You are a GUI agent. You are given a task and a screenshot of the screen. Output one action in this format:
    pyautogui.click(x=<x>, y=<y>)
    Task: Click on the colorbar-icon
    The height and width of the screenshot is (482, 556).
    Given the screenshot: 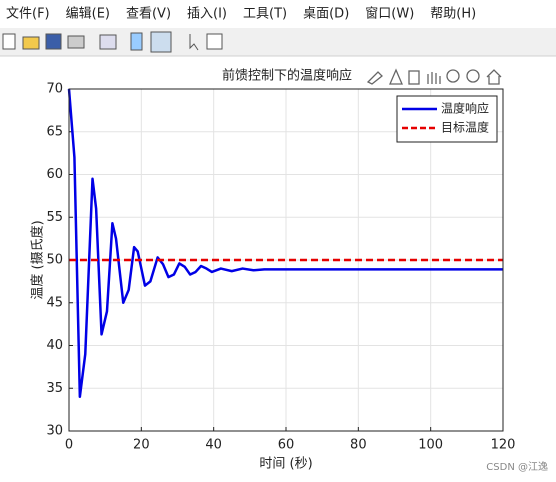 What is the action you would take?
    pyautogui.click(x=136, y=41)
    